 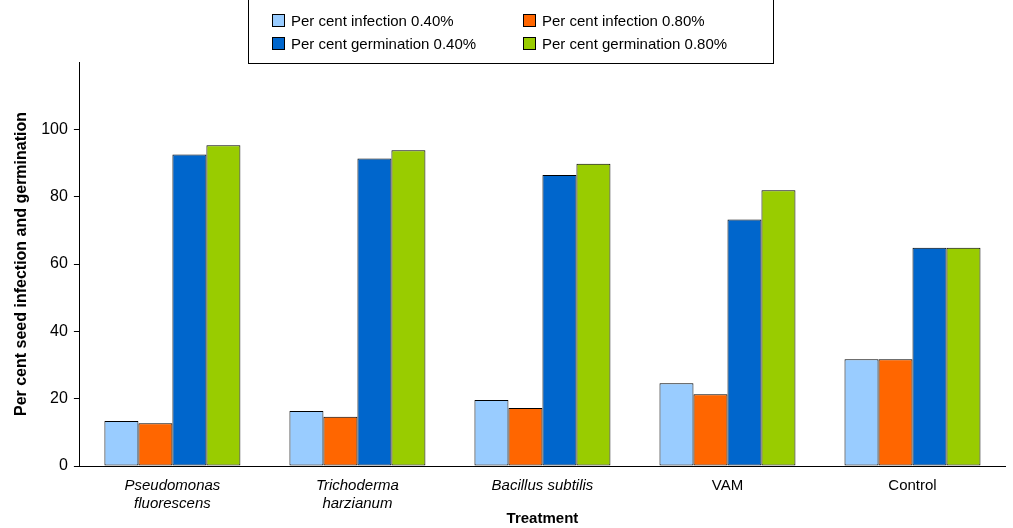 What do you see at coordinates (59, 398) in the screenshot?
I see `y-tick-label: 20` at bounding box center [59, 398].